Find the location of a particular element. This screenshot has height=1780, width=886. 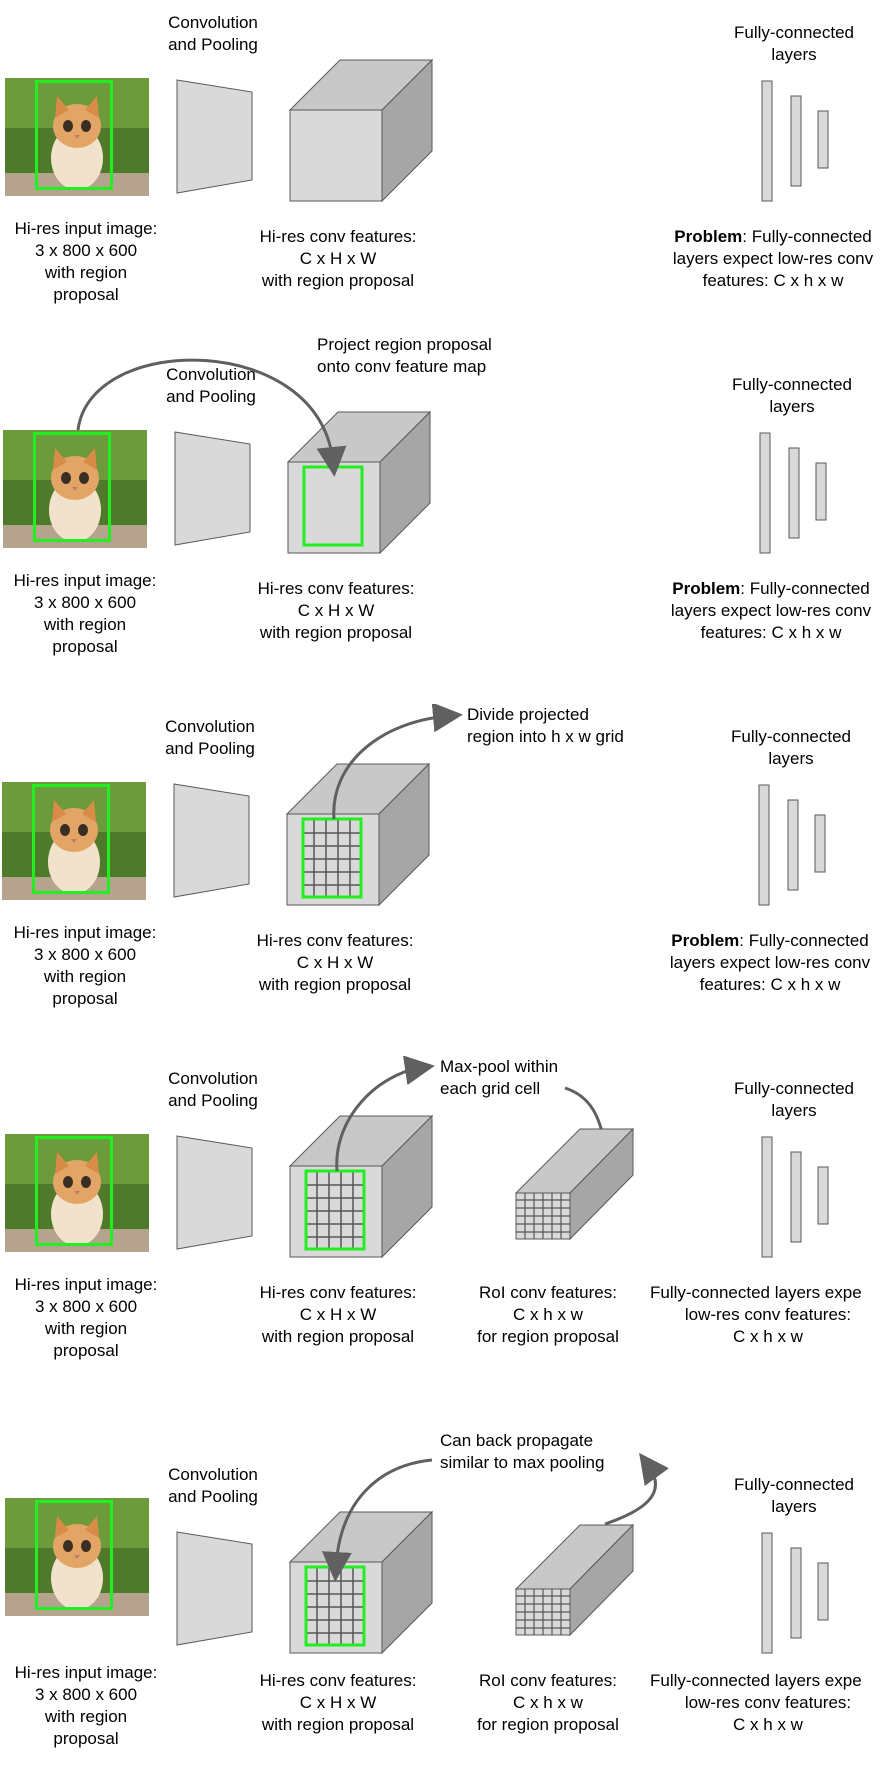

divide-arrow is located at coordinates (397, 762).